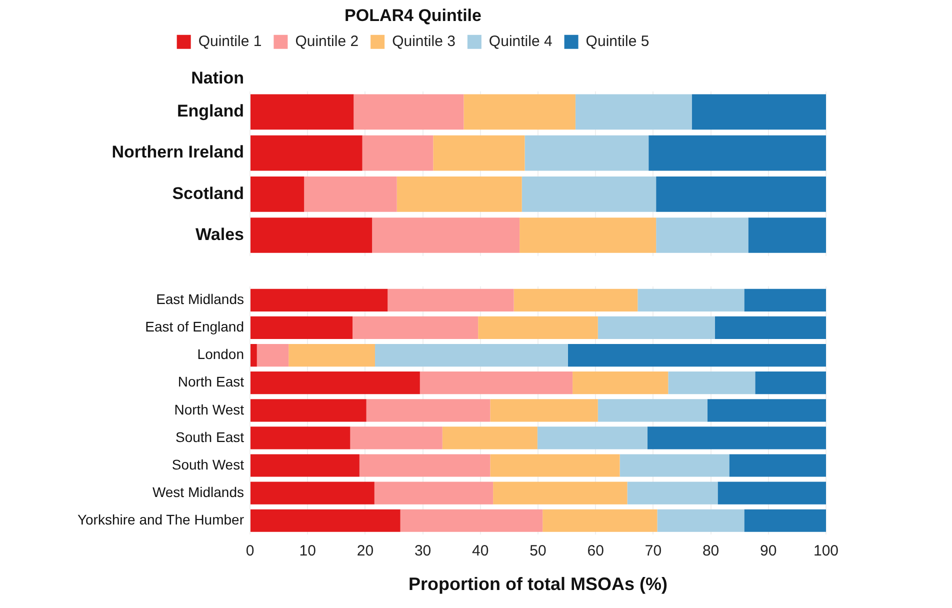  I want to click on y-tick-label: East Midlands, so click(200, 299).